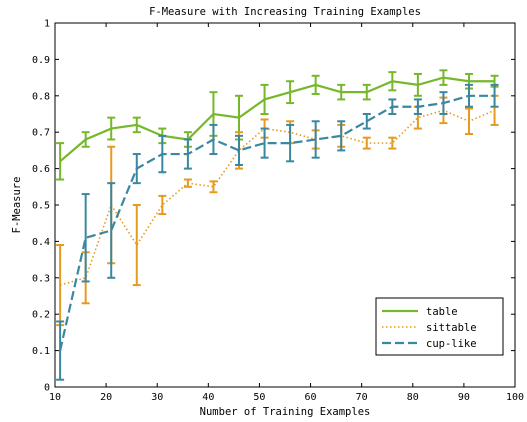 The width and height of the screenshot is (527, 422). I want to click on x-axis-title: Number of Training Examples, so click(285, 412).